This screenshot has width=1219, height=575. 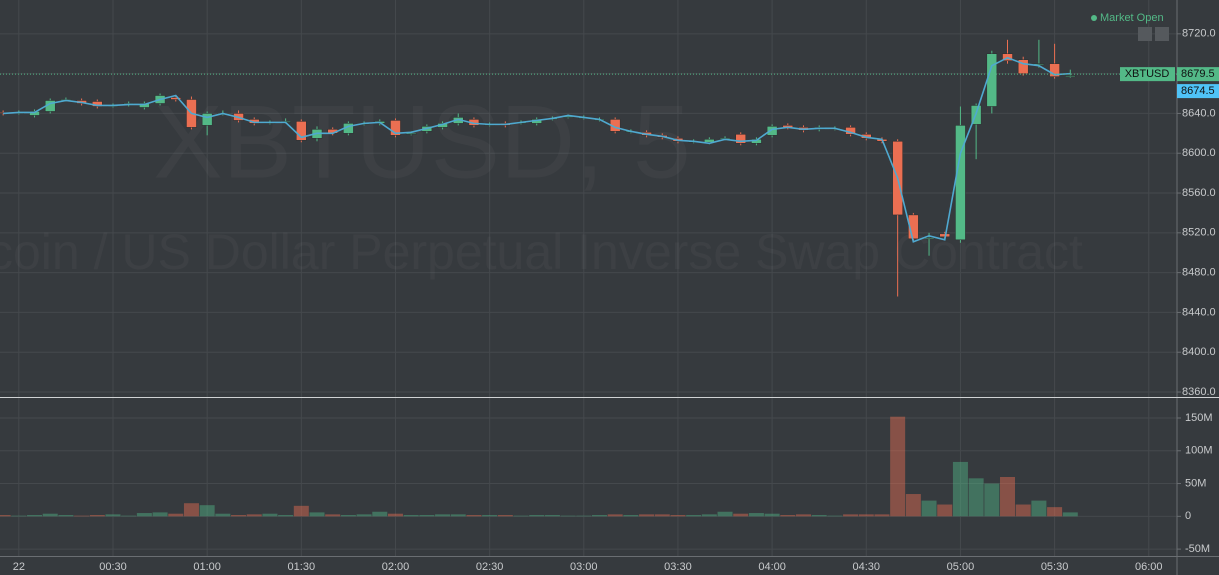 What do you see at coordinates (1199, 233) in the screenshot?
I see `y-tick-label: 8520.0` at bounding box center [1199, 233].